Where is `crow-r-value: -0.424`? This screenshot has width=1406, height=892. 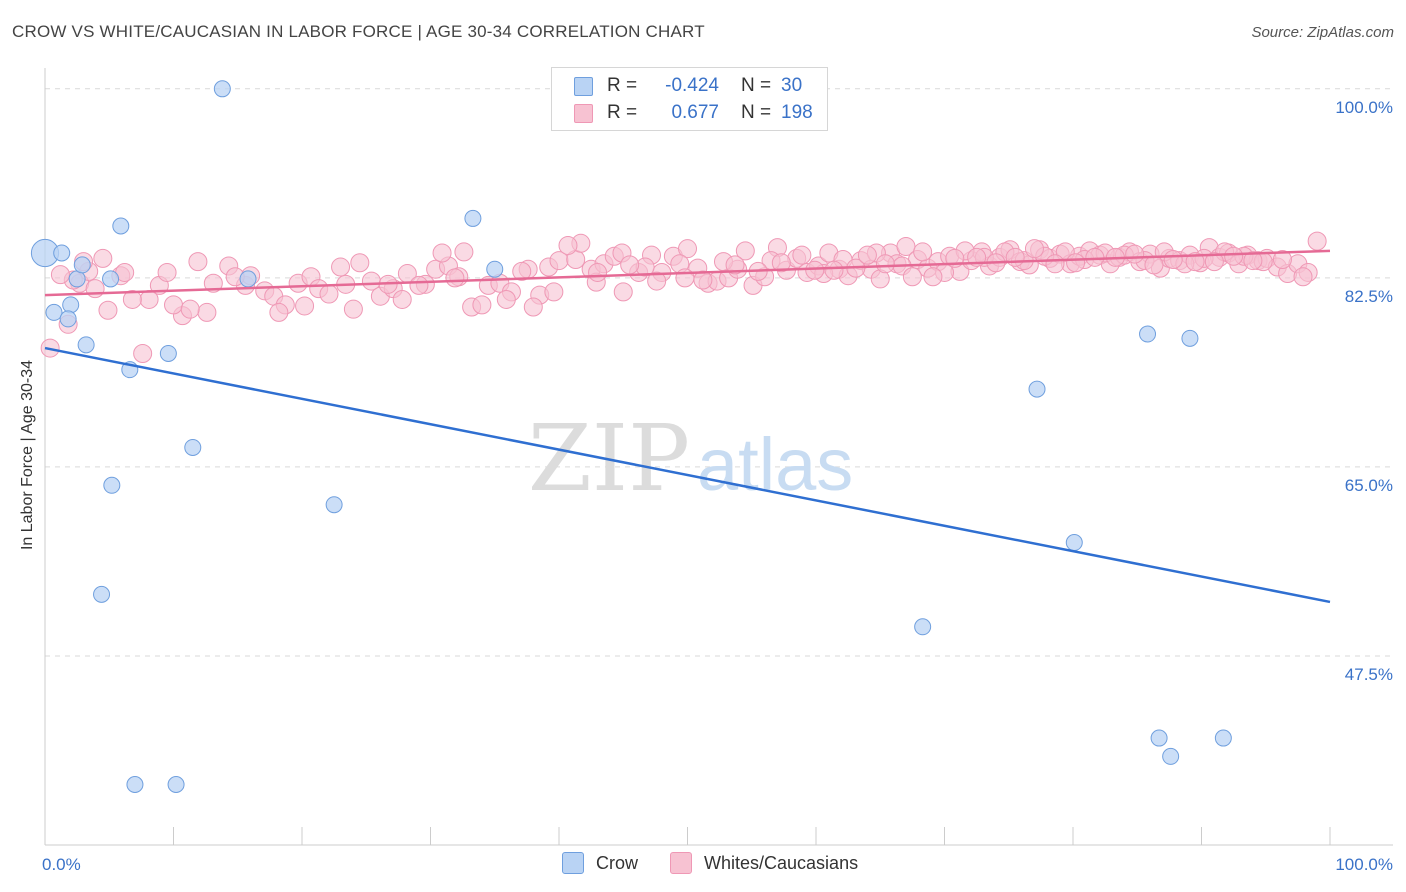
crow-r-value: -0.424 is located at coordinates (692, 85).